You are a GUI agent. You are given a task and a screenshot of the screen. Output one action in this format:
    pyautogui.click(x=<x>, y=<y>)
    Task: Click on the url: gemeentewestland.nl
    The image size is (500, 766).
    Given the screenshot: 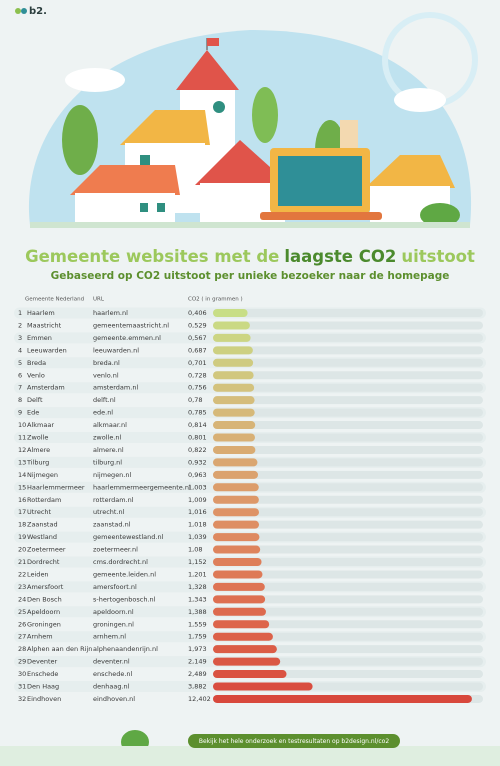 What is the action you would take?
    pyautogui.click(x=128, y=537)
    